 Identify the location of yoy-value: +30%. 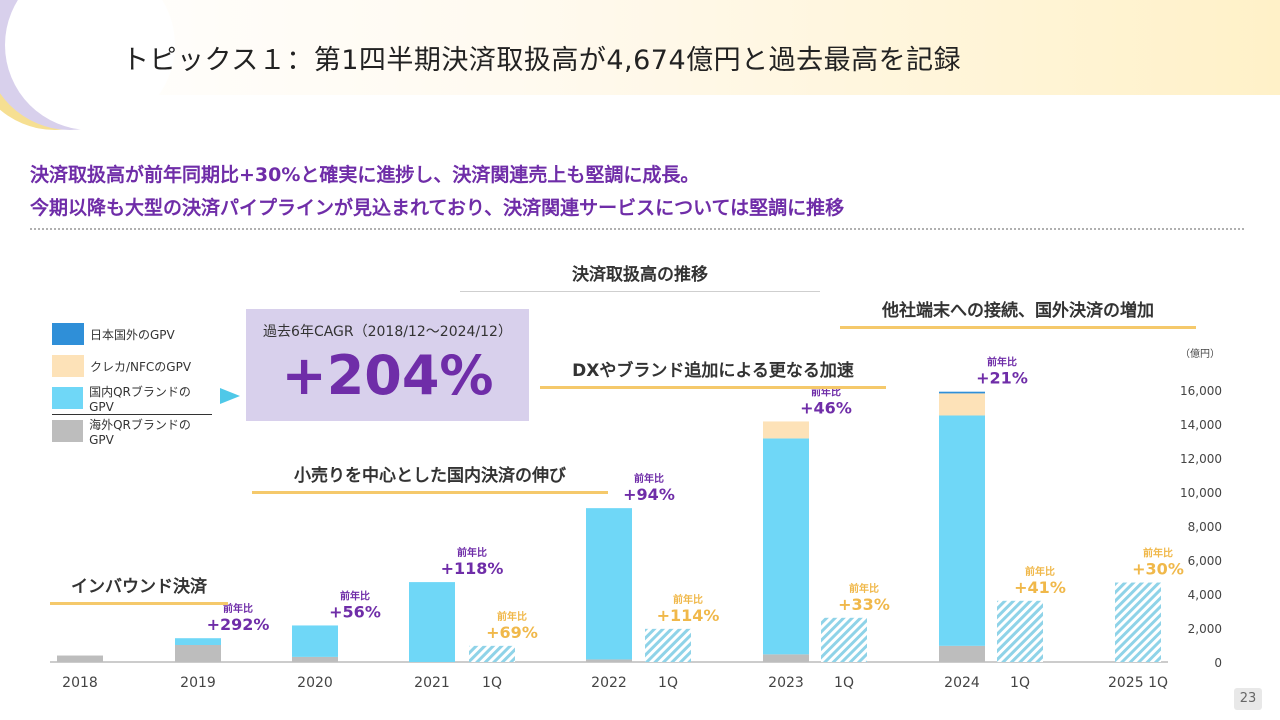
(1158, 569).